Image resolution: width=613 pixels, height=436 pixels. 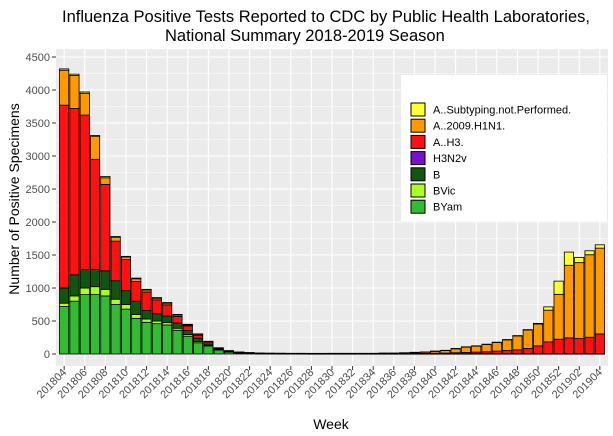 I want to click on legend-box, so click(x=504, y=148).